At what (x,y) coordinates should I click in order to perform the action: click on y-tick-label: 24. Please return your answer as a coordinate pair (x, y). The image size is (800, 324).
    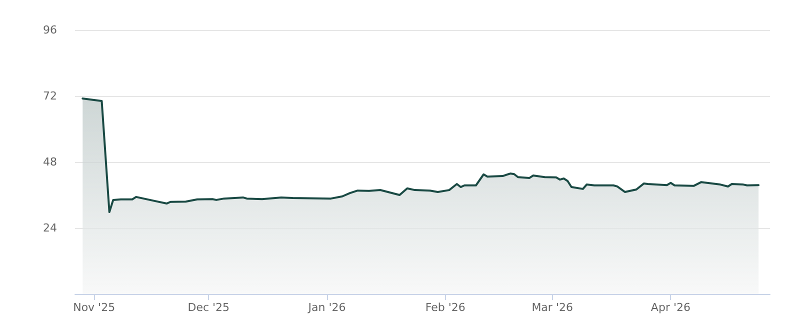
    Looking at the image, I should click on (50, 228).